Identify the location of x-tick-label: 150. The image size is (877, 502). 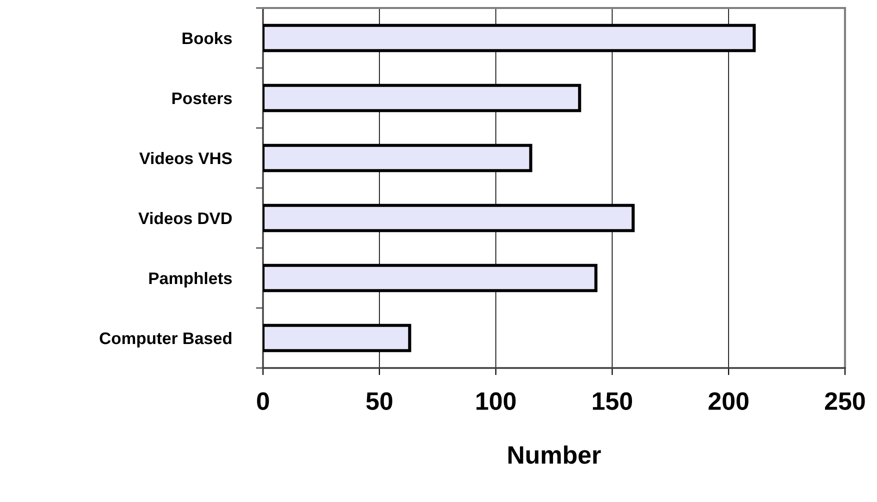
(612, 401).